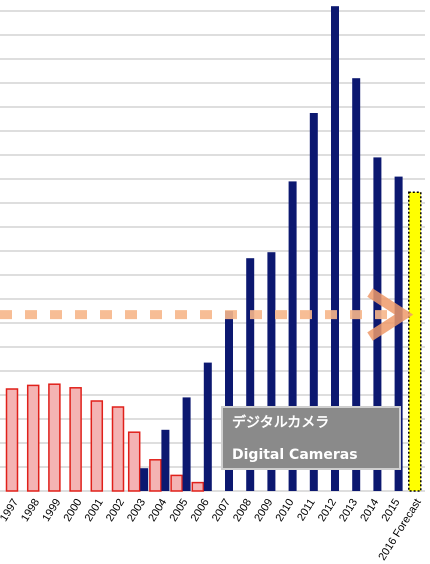  Describe the element at coordinates (242, 510) in the screenshot. I see `x-tick-label: 2008` at that location.